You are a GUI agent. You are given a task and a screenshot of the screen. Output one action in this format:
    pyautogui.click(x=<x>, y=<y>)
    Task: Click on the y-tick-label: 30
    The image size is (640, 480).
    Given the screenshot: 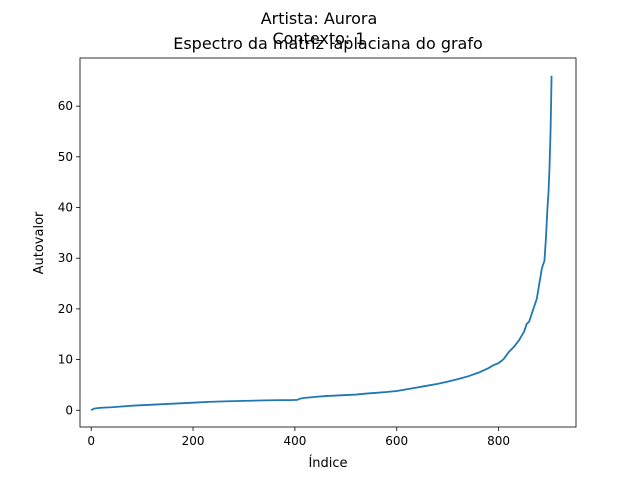 What is the action you would take?
    pyautogui.click(x=65, y=258)
    